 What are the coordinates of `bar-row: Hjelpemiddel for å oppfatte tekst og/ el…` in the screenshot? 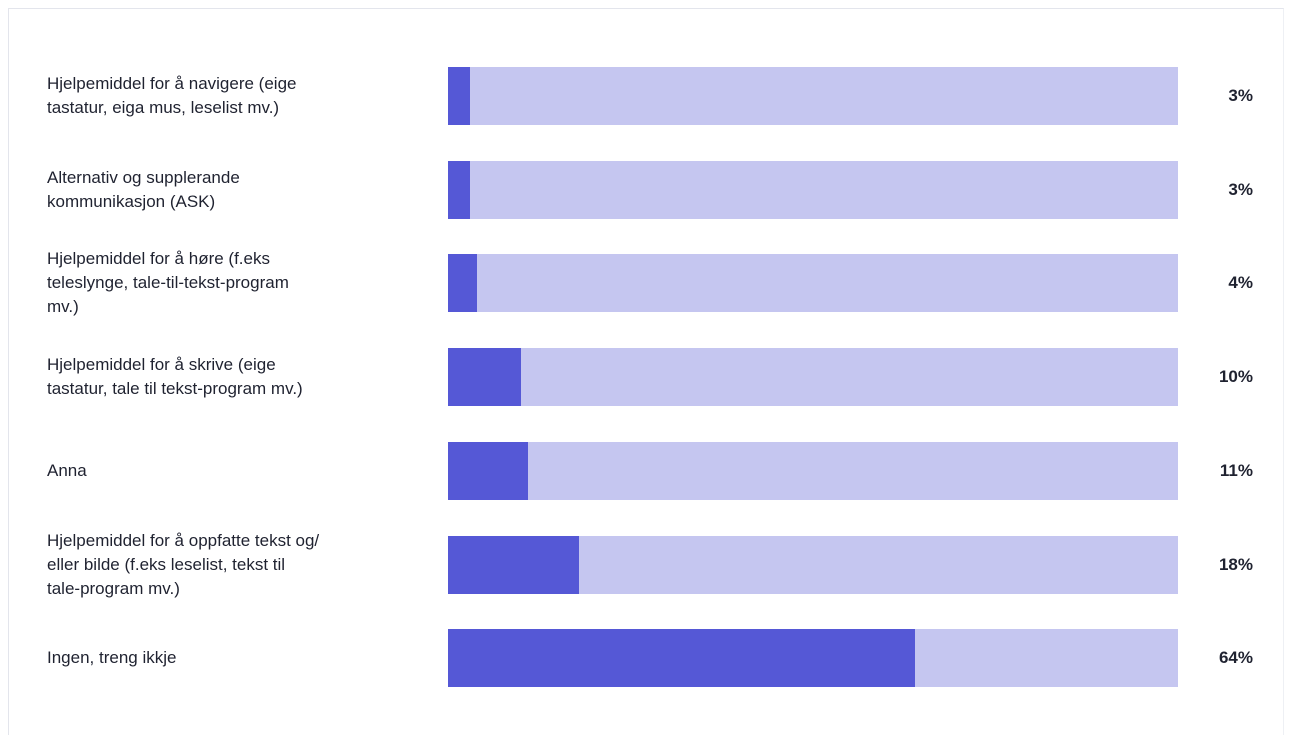 It's located at (645, 564).